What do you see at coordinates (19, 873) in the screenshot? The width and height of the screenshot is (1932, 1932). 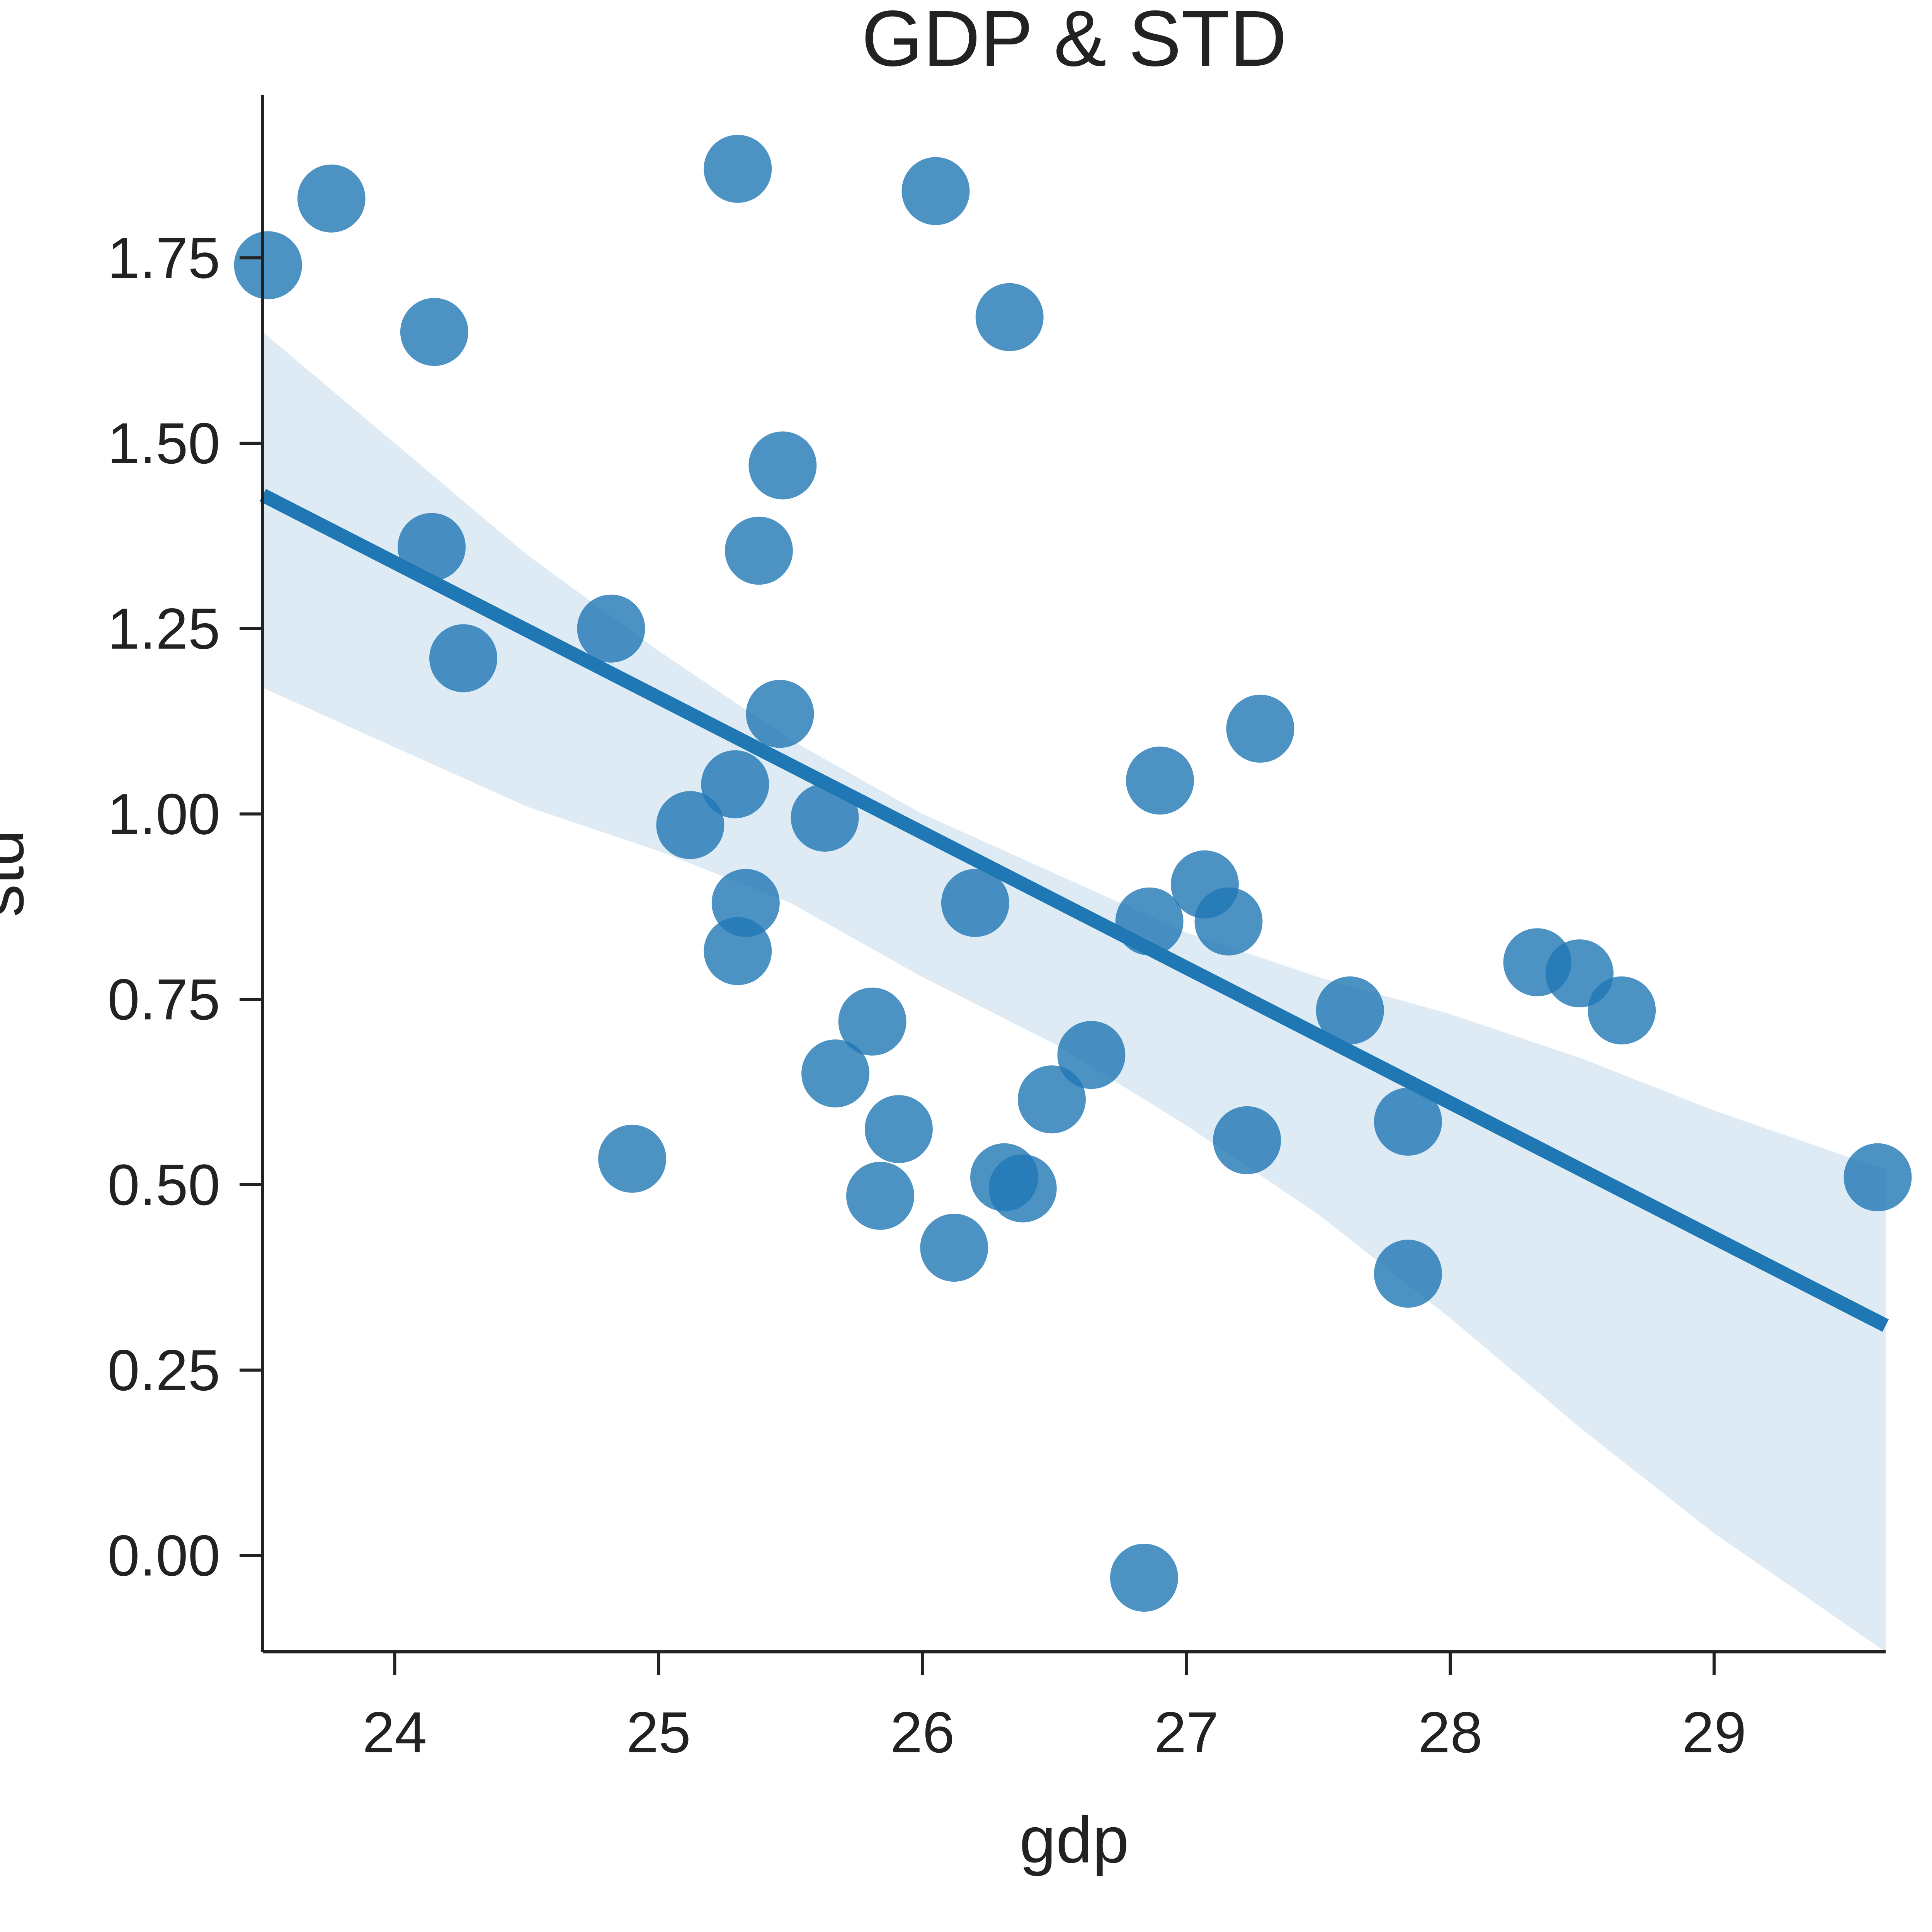 I see `y-axis-label: std` at bounding box center [19, 873].